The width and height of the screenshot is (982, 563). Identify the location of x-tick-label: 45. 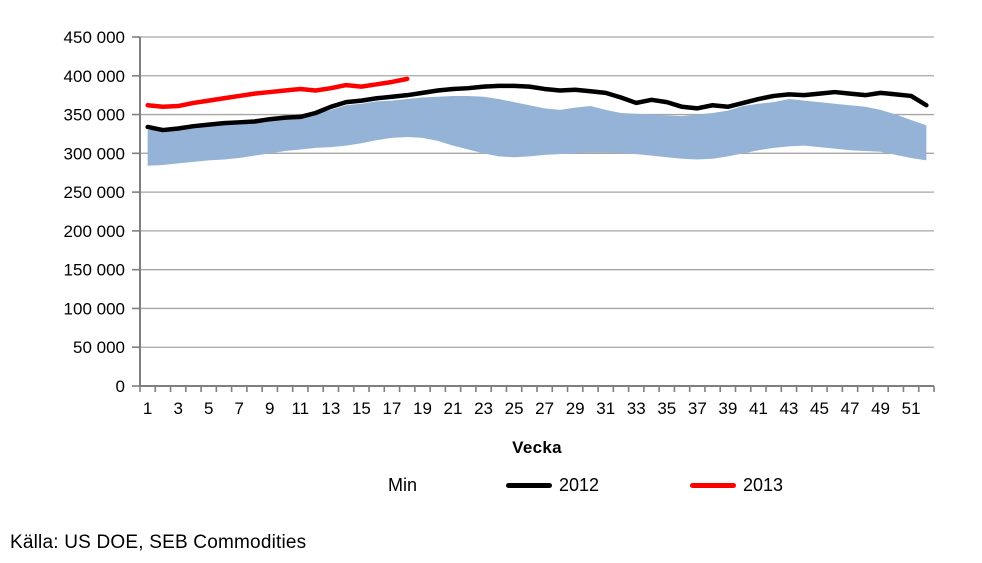
(819, 408).